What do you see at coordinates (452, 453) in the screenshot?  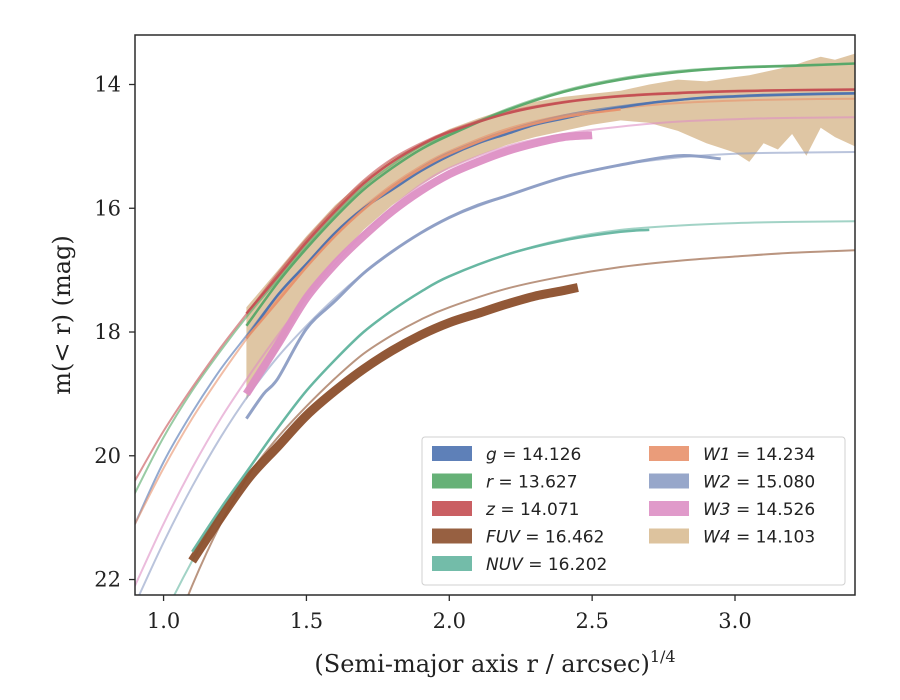 I see `legend-swatch-g` at bounding box center [452, 453].